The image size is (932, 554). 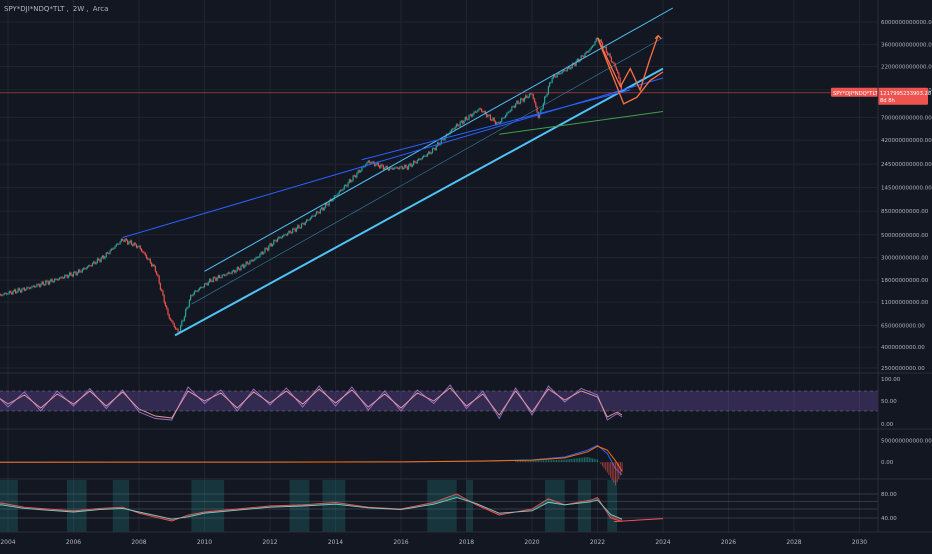 I want to click on exchange-label: Arca, so click(x=101, y=9).